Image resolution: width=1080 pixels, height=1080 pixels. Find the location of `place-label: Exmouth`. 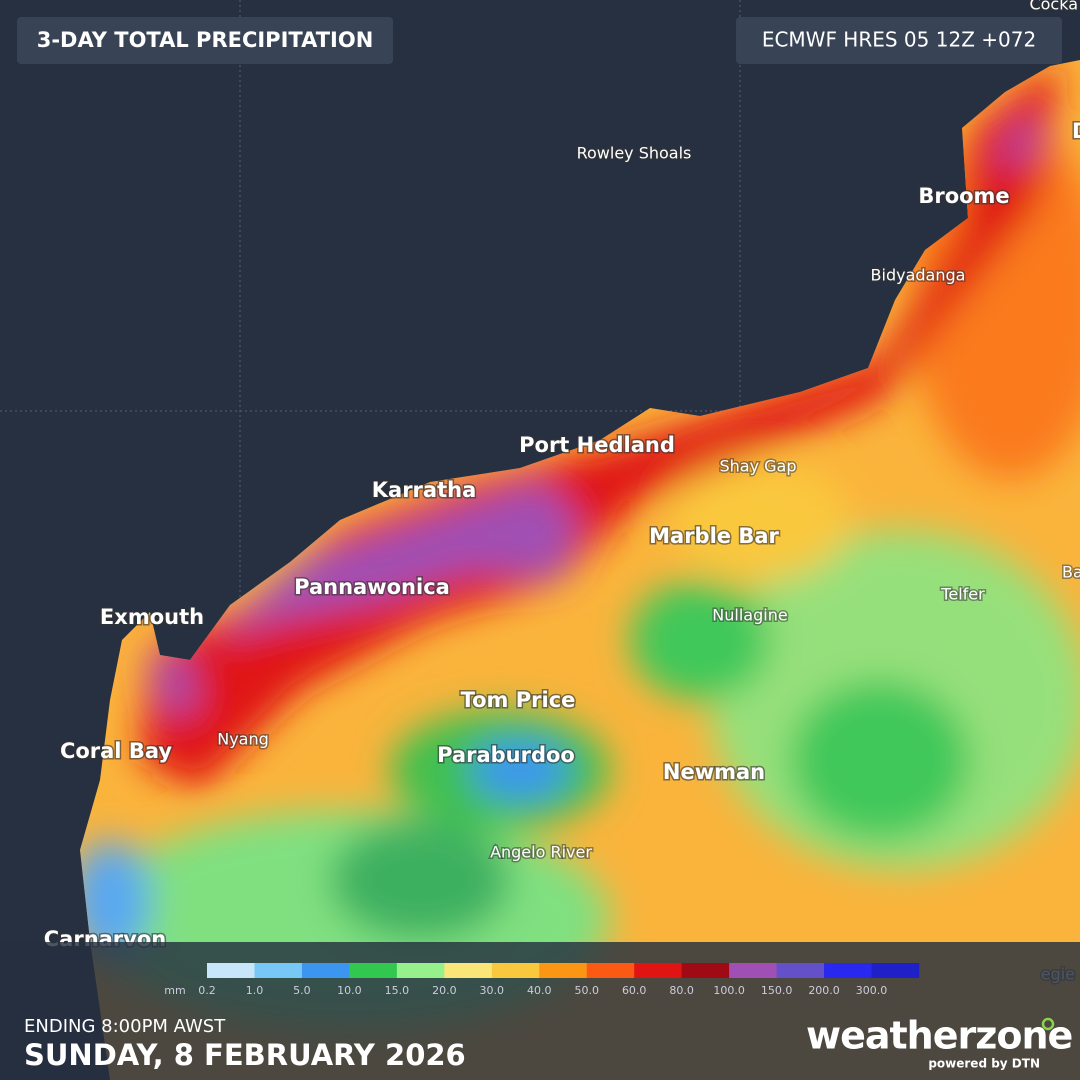

place-label: Exmouth is located at coordinates (152, 617).